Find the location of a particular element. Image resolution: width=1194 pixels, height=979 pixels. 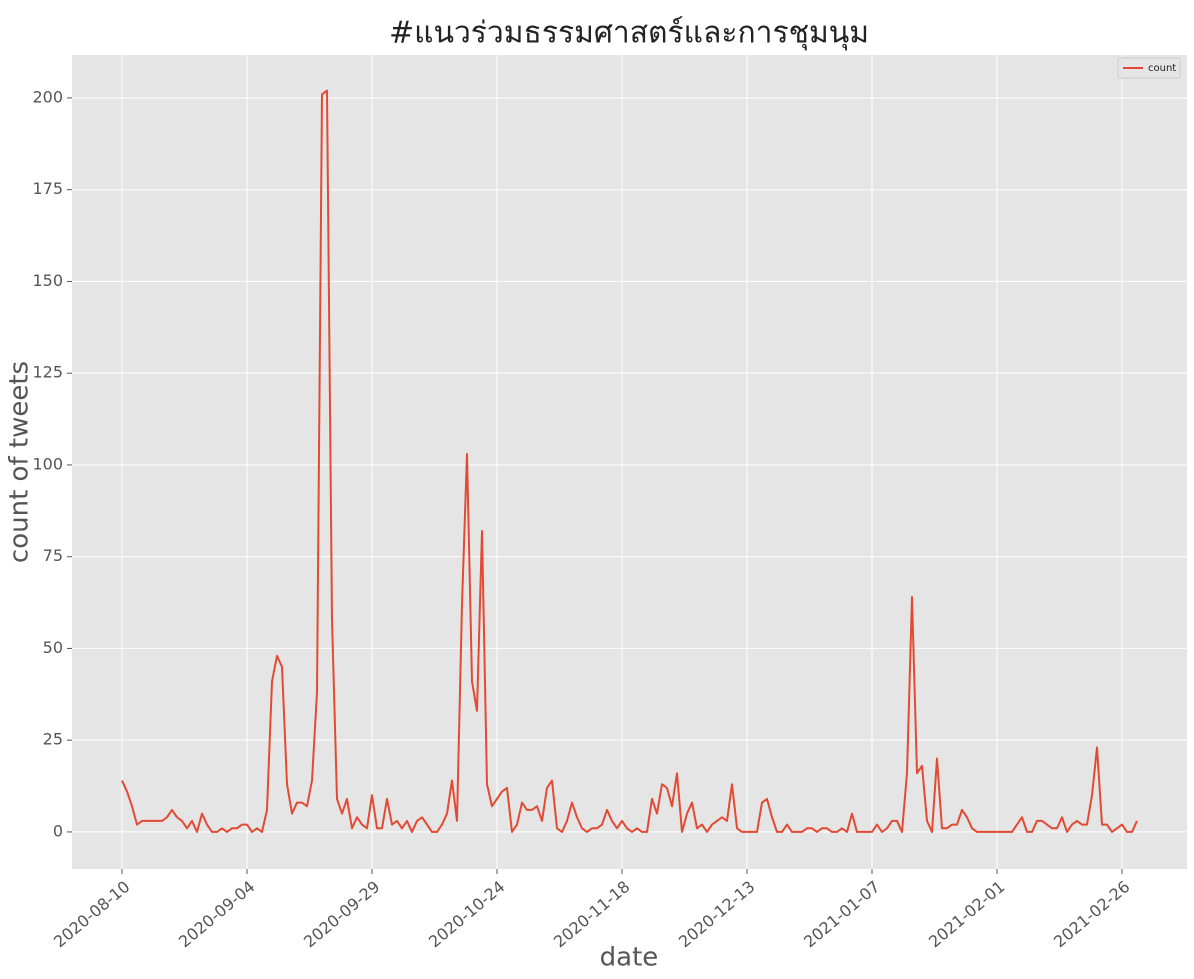

legend-box is located at coordinates (1149, 68).